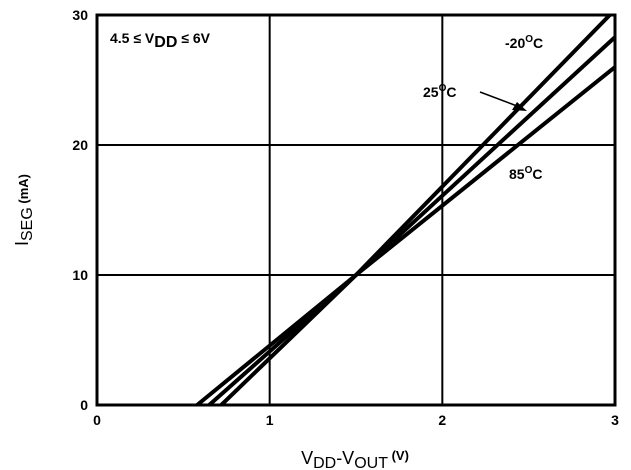  I want to click on y-axis-title-sub: SEG, so click(27, 224).